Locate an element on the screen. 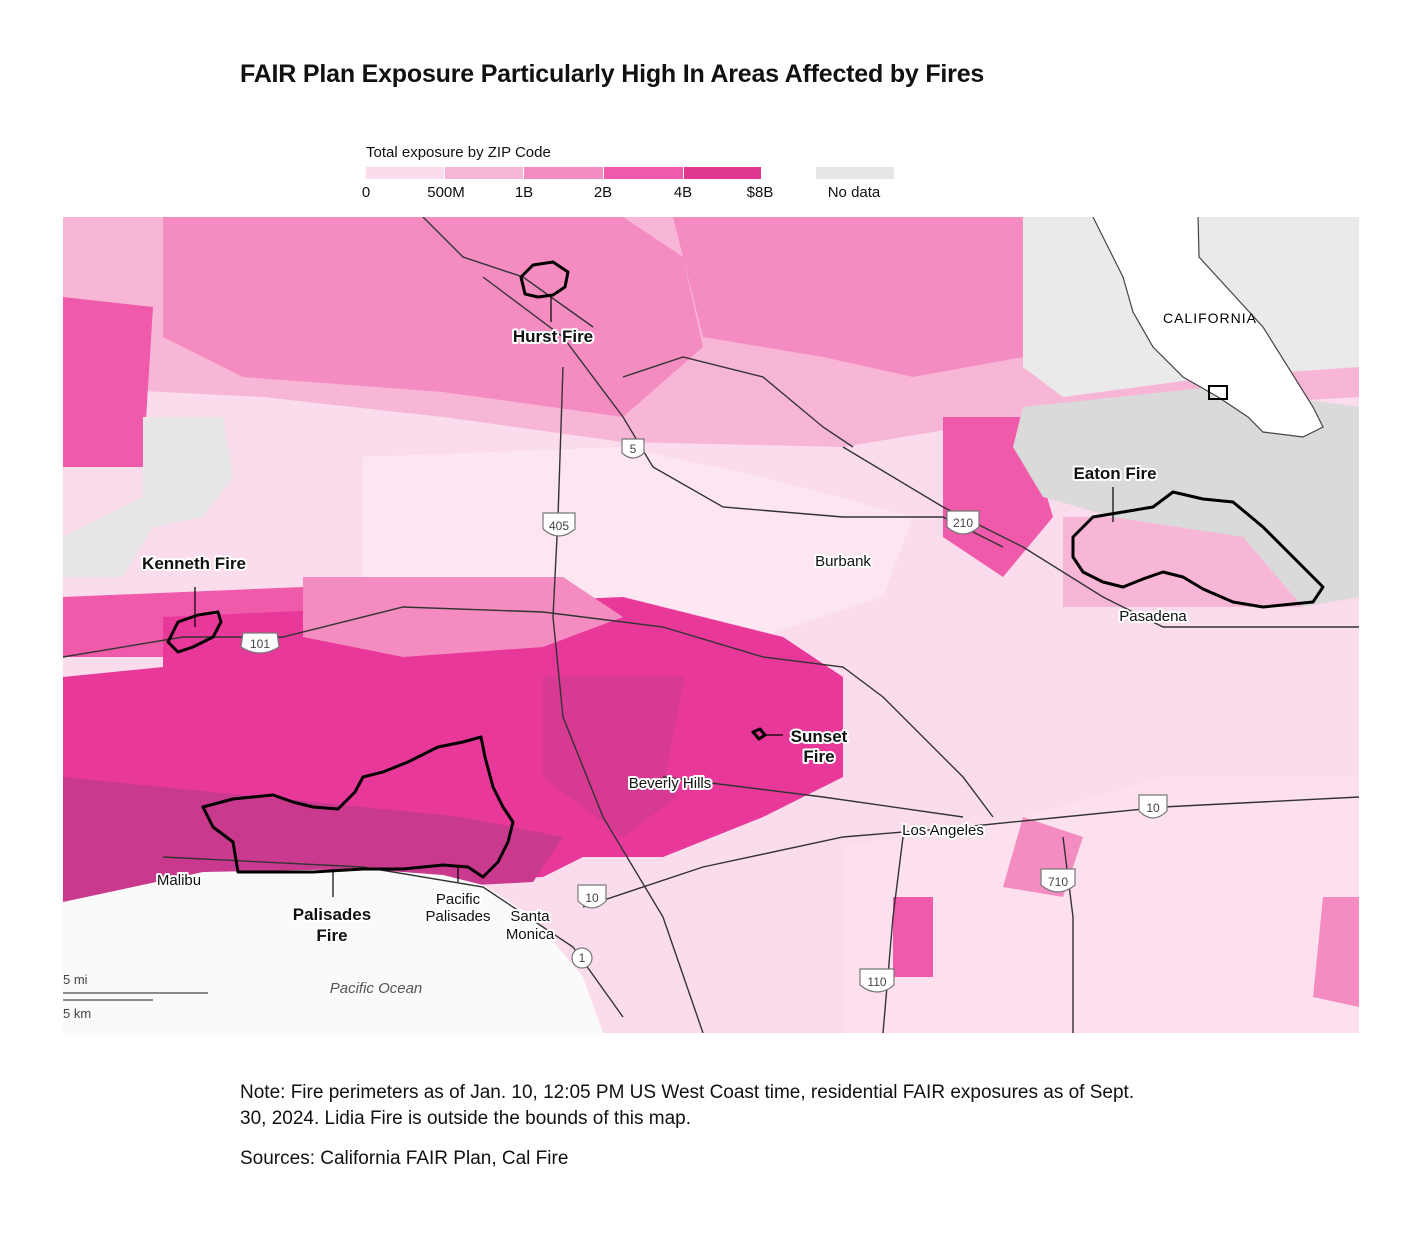 This screenshot has height=1238, width=1420. zip-region-south-la is located at coordinates (1101, 905).